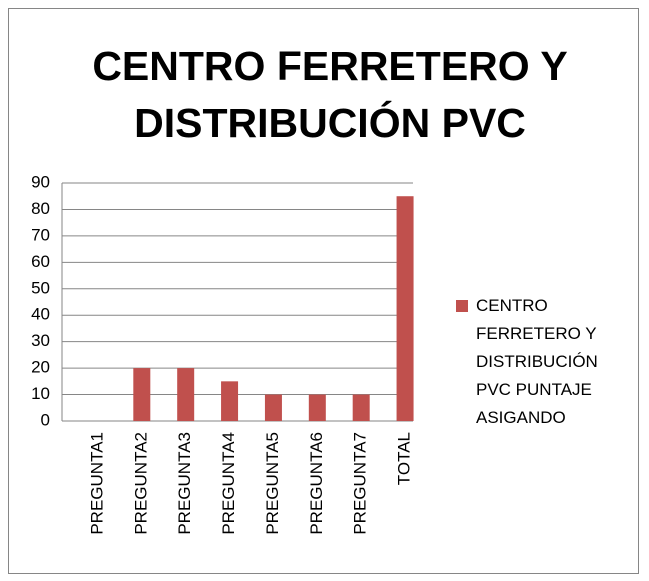 The width and height of the screenshot is (649, 581). What do you see at coordinates (360, 483) in the screenshot?
I see `x-tick-label: PREGUNTA7` at bounding box center [360, 483].